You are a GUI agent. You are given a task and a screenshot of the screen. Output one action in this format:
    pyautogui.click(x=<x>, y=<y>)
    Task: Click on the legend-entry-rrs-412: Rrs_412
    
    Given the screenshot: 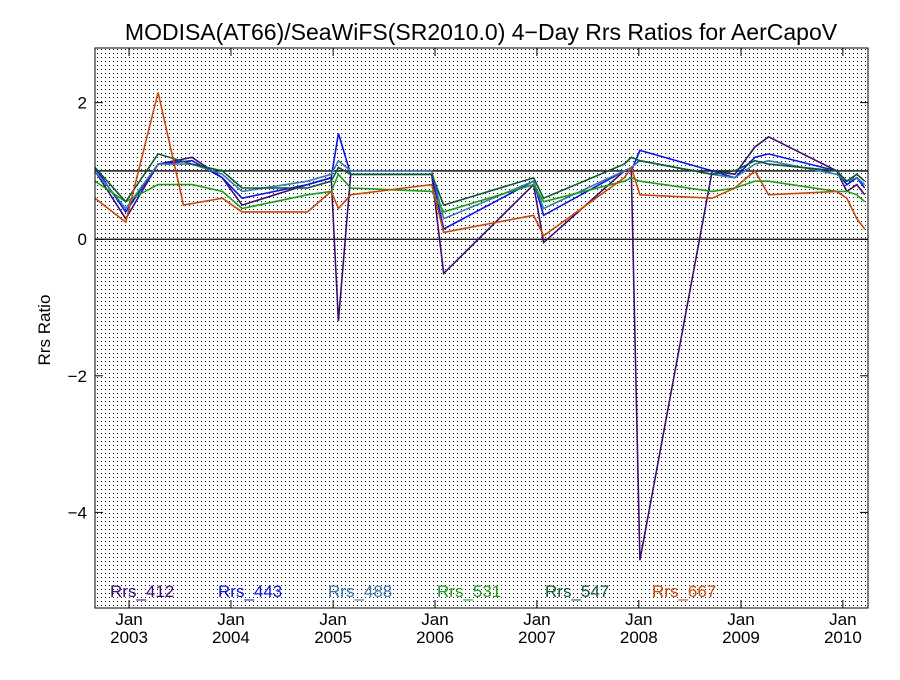 What is the action you would take?
    pyautogui.click(x=142, y=591)
    